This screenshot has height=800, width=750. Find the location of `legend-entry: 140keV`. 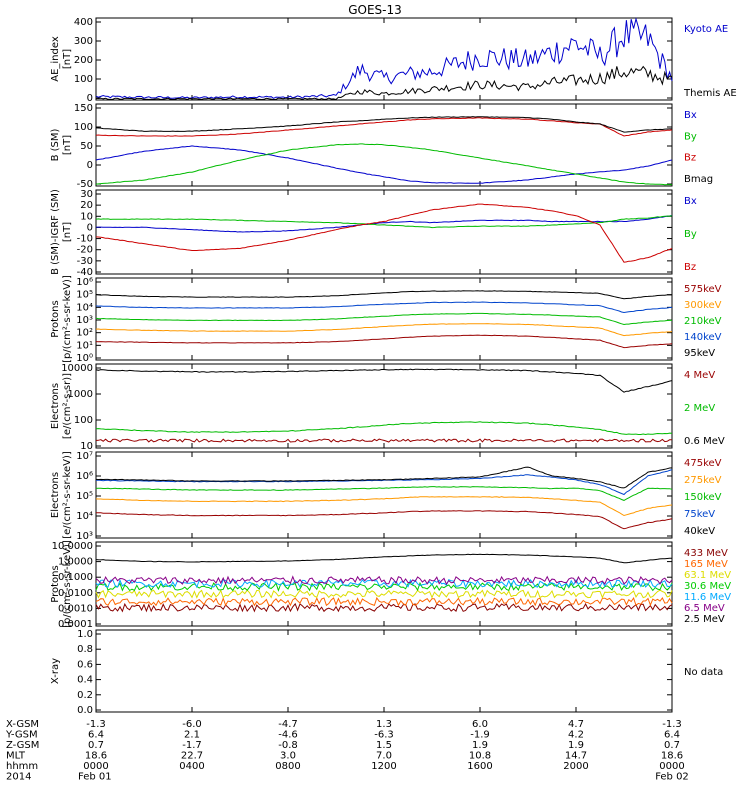

legend-entry: 140keV is located at coordinates (703, 337).